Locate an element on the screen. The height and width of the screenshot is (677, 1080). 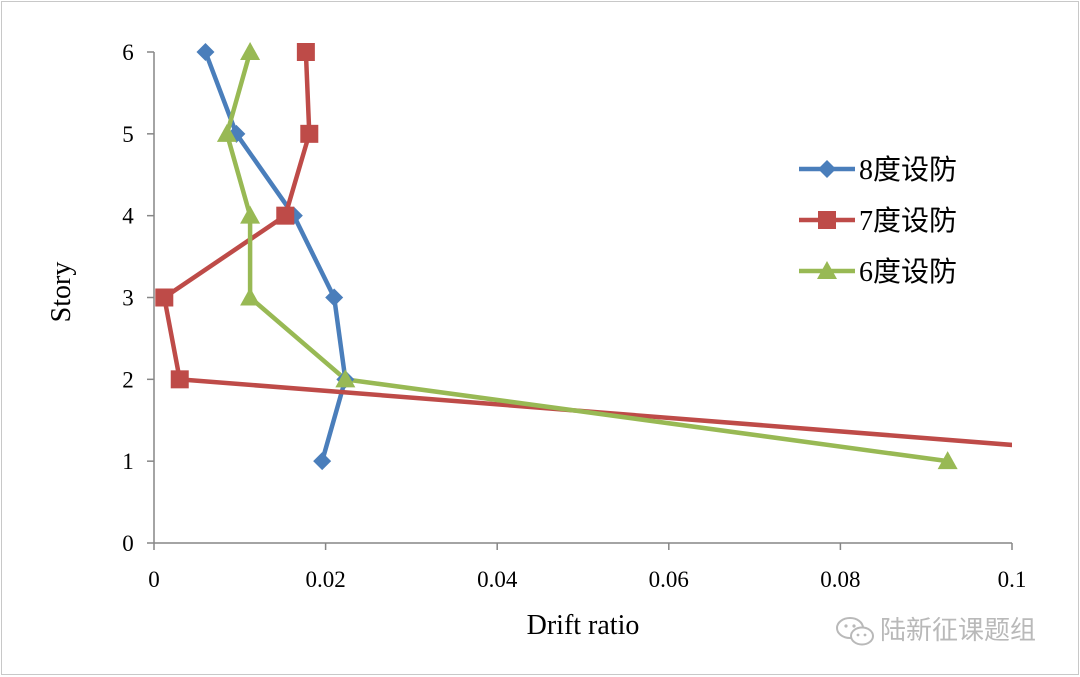
watermark-text: 陆新征课题组 is located at coordinates (958, 631).